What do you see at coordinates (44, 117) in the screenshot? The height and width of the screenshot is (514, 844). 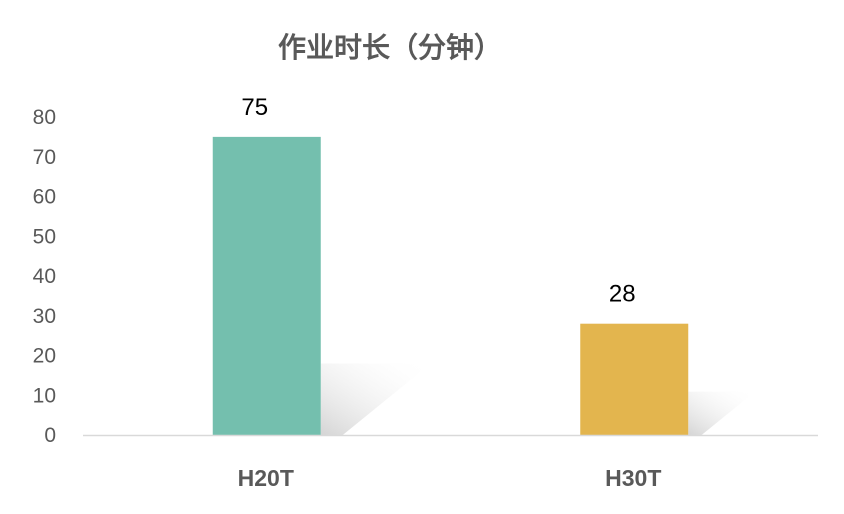 I see `y-tick-label: 80` at bounding box center [44, 117].